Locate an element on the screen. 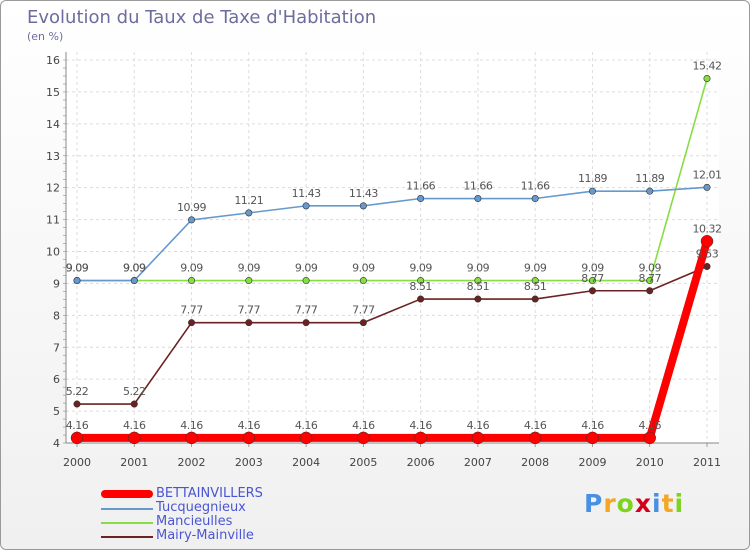 The height and width of the screenshot is (550, 750). data-label: 10.99 is located at coordinates (191, 207).